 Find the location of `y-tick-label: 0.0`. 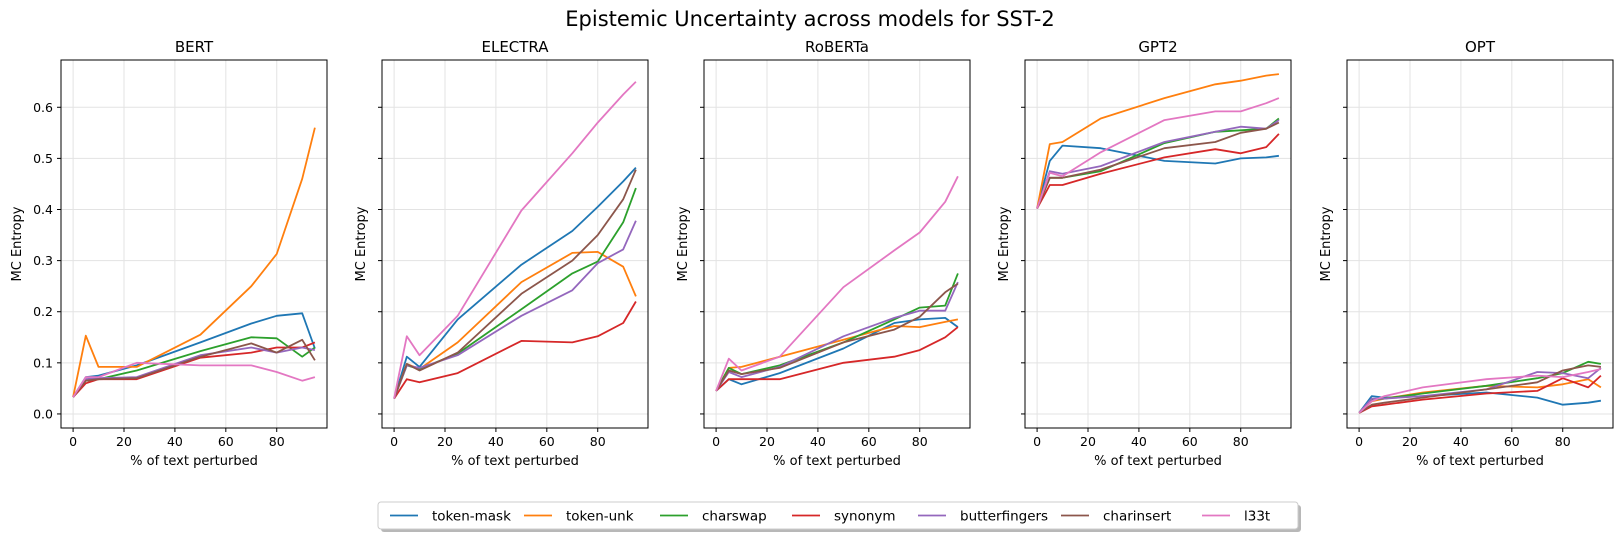

y-tick-label: 0.0 is located at coordinates (43, 413).